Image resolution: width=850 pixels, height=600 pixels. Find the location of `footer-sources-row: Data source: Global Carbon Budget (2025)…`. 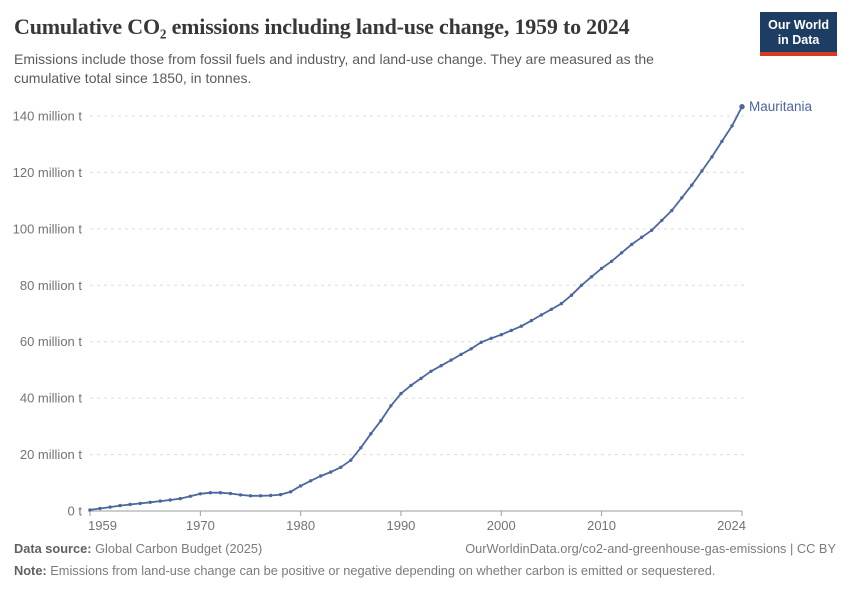

footer-sources-row: Data source: Global Carbon Budget (2025)… is located at coordinates (425, 548).